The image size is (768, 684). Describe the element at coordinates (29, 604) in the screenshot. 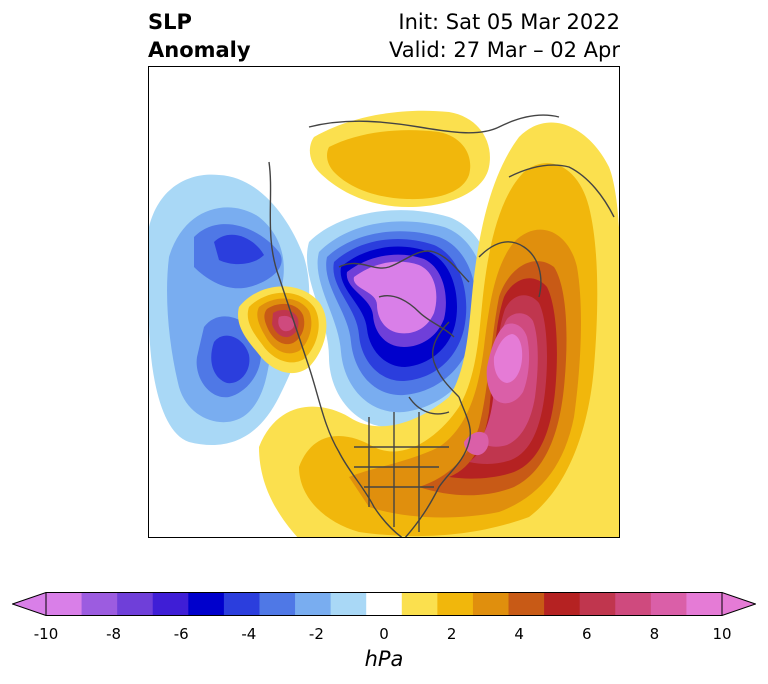

I see `colorbar-extend-low` at that location.